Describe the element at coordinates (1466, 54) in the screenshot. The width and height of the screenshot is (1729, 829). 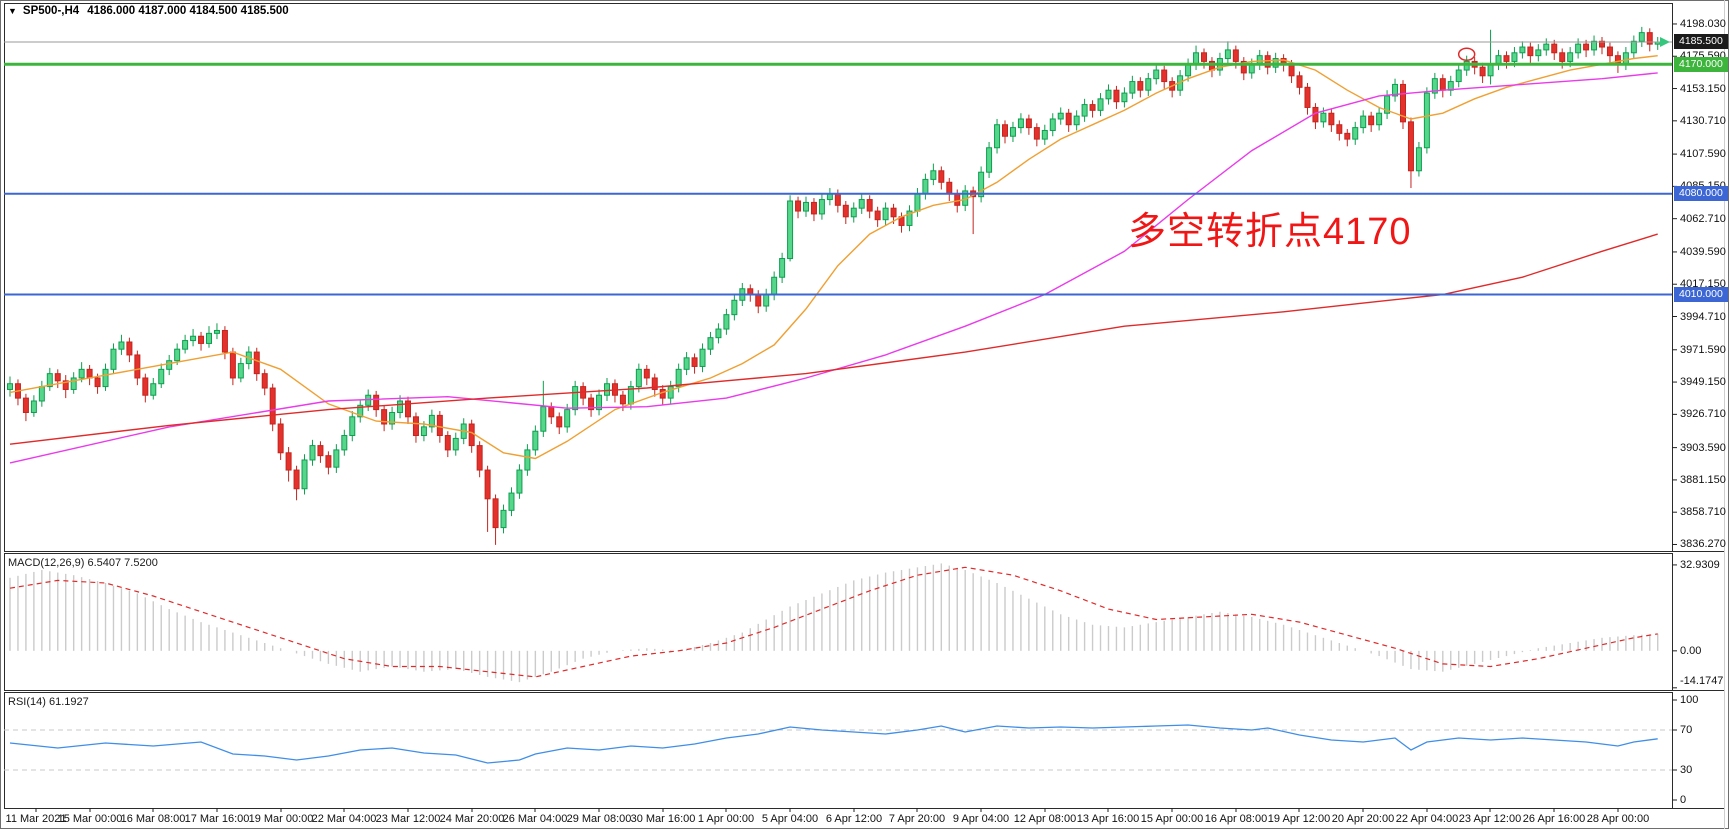
I see `red-circle-marker` at that location.